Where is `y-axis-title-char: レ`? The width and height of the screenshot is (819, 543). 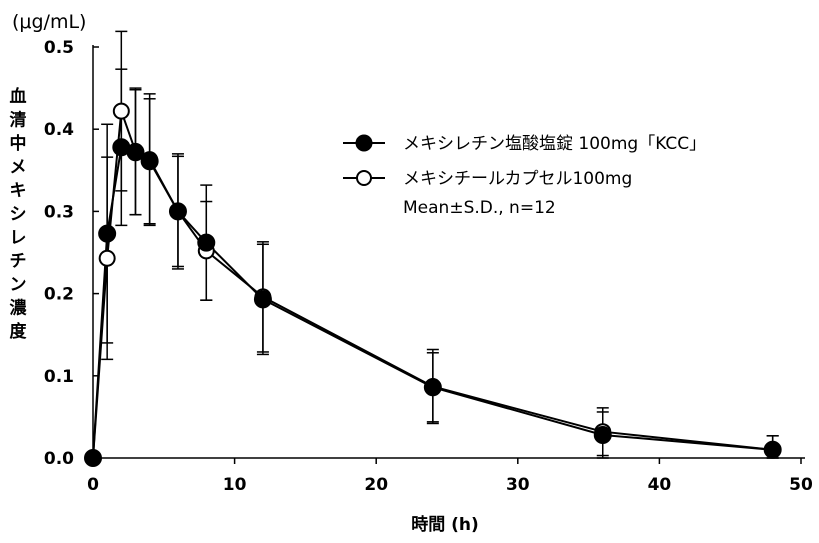
y-axis-title-char: レ is located at coordinates (18, 238).